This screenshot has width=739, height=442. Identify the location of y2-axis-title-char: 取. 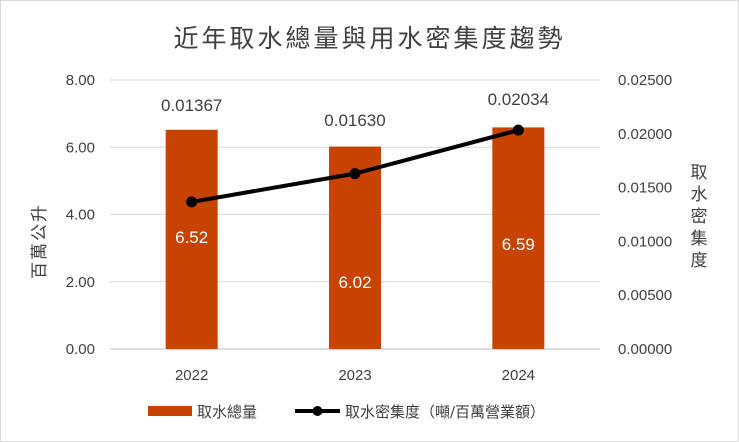
(699, 173).